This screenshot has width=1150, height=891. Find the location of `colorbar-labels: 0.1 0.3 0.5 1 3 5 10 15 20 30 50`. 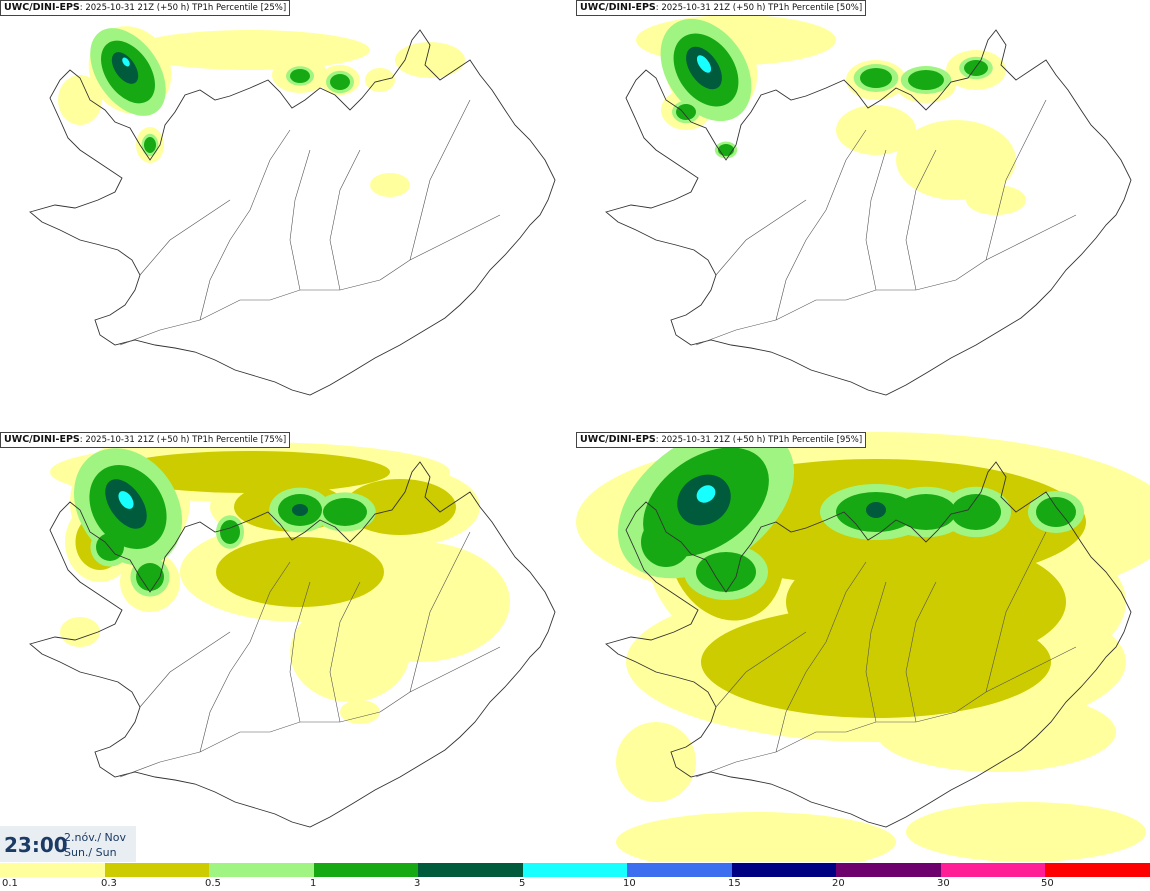

colorbar-labels: 0.1 0.3 0.5 1 3 5 10 15 20 30 50 is located at coordinates (575, 884).